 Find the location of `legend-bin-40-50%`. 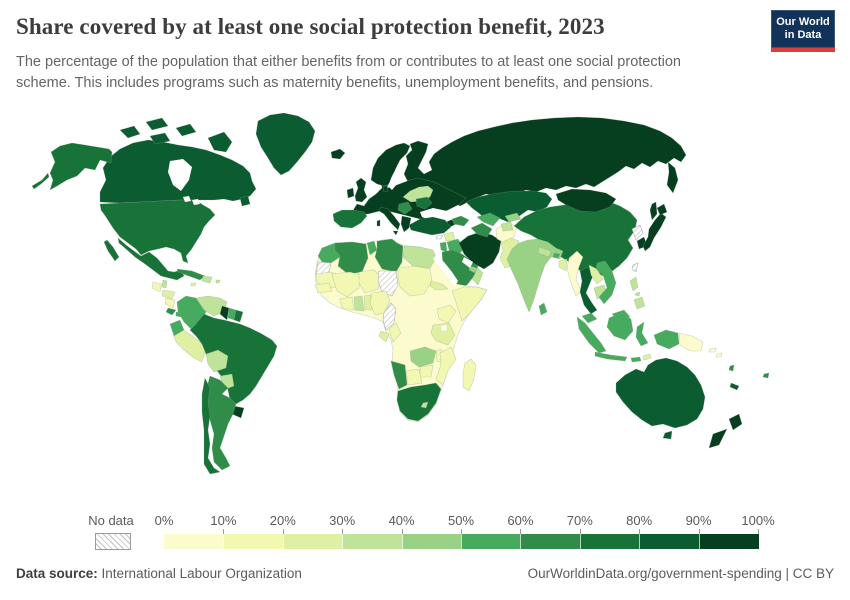

legend-bin-40-50% is located at coordinates (431, 541).